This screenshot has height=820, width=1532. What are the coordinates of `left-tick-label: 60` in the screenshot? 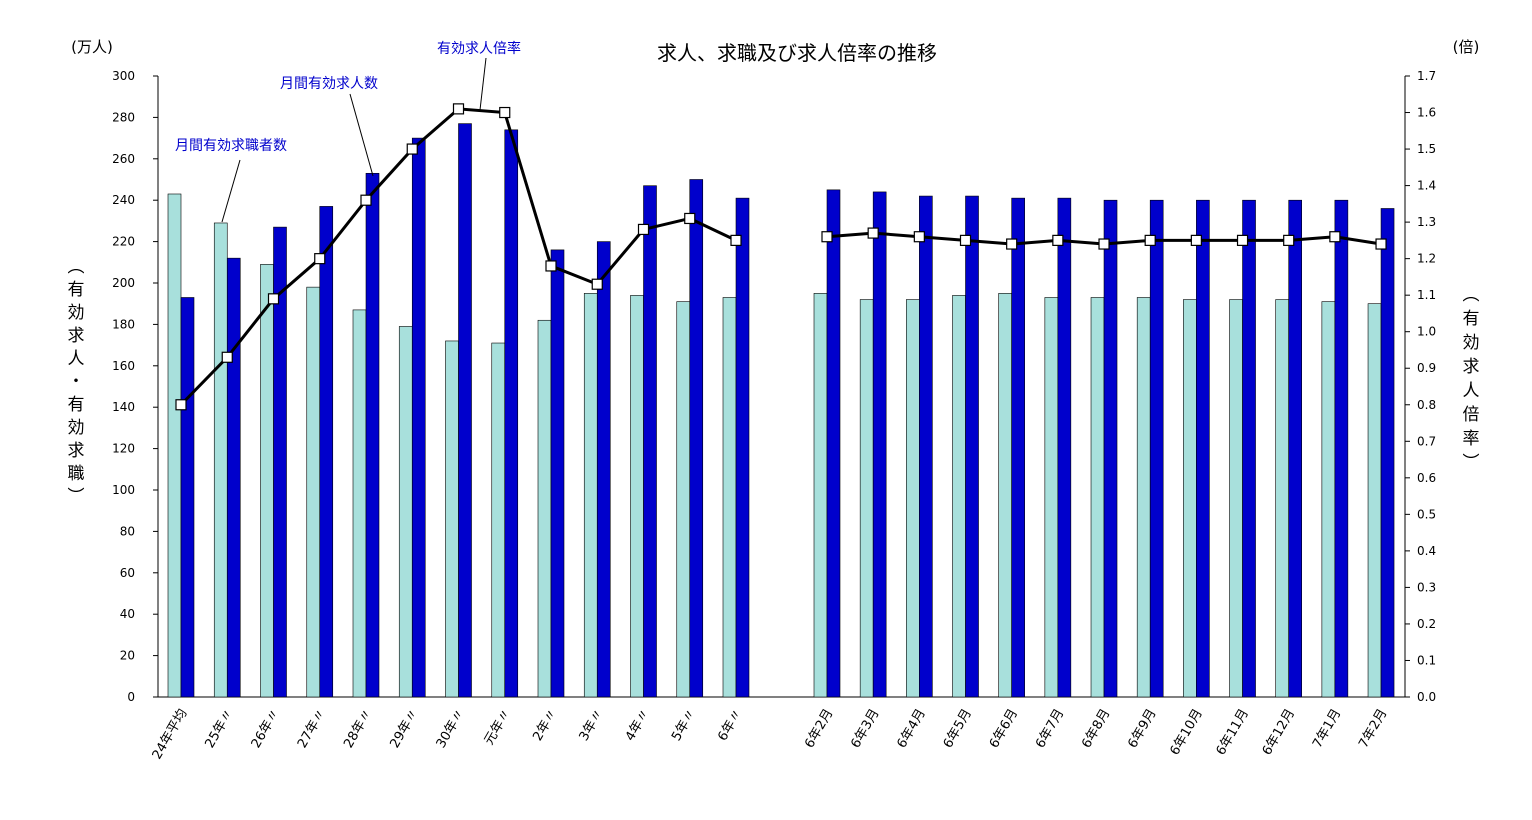 It's located at (127, 573).